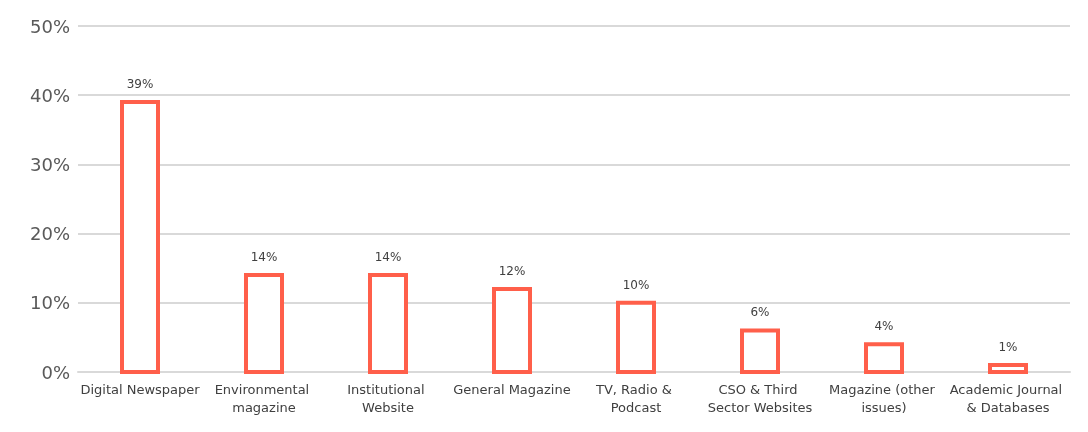 Image resolution: width=1088 pixels, height=432 pixels. I want to click on x-tick-label: CSO & Third Sector Websites, so click(760, 398).